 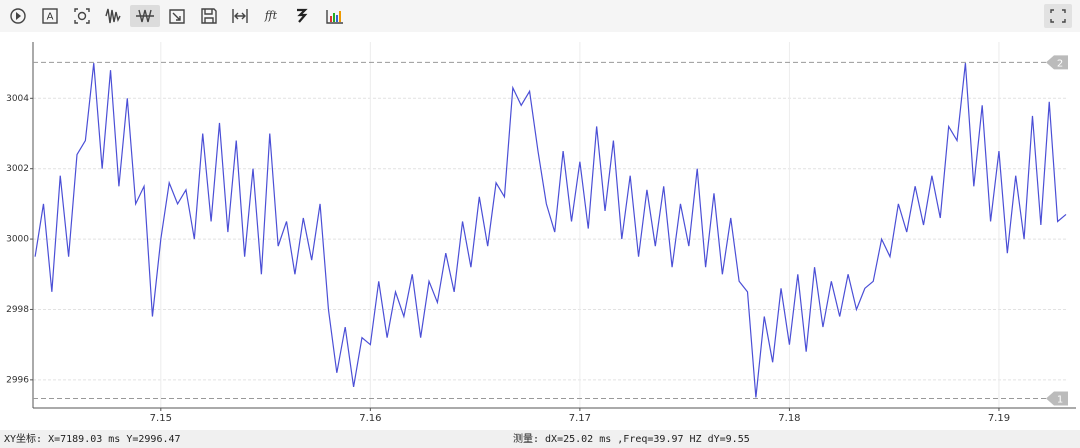 I want to click on play-button, so click(x=18, y=16).